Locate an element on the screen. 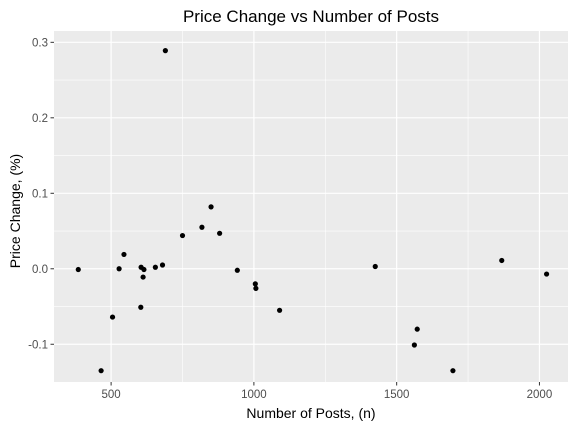 Image resolution: width=578 pixels, height=430 pixels. y-tick-label: 0.3 is located at coordinates (40, 43).